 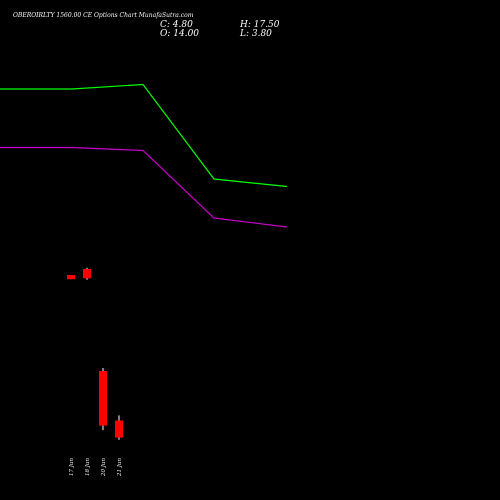 I want to click on x-axis-ticks: 17 Jun 18 Jun 20 Jun 21 Jun, so click(x=96, y=467).